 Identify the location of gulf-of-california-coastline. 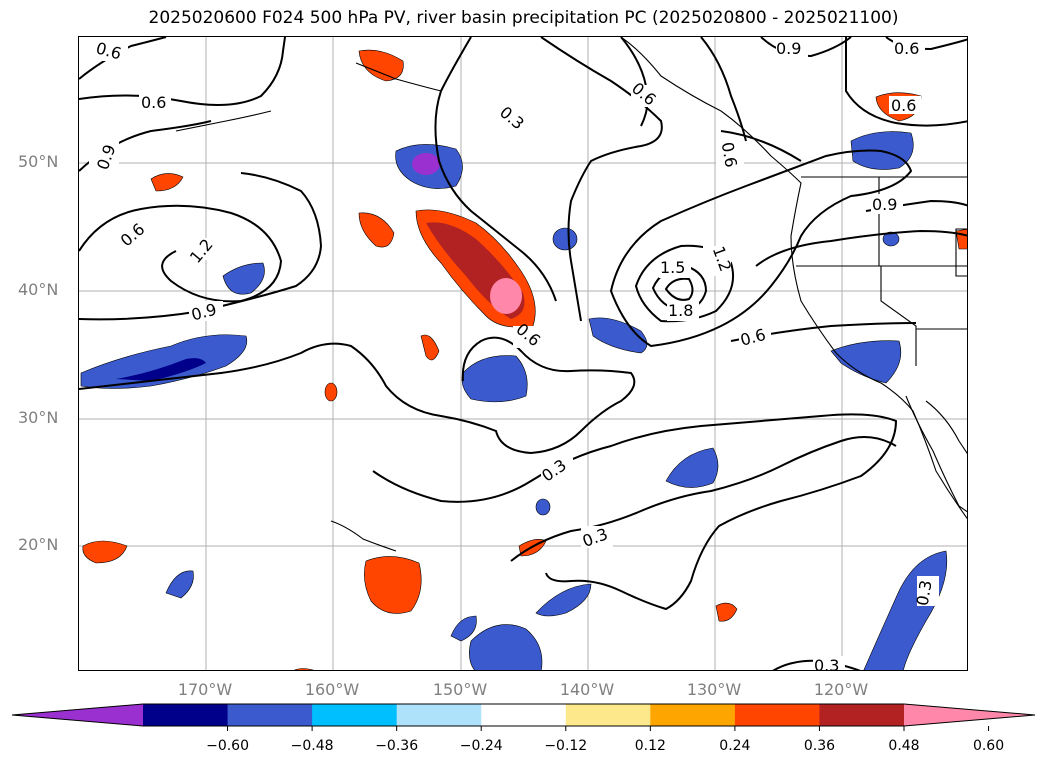
(946, 427).